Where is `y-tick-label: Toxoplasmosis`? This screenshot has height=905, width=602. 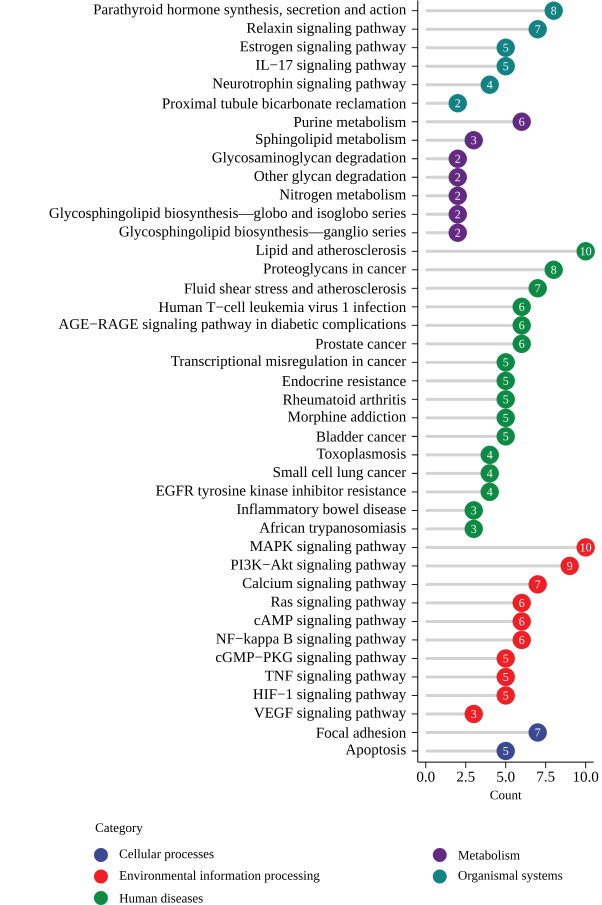 y-tick-label: Toxoplasmosis is located at coordinates (361, 455).